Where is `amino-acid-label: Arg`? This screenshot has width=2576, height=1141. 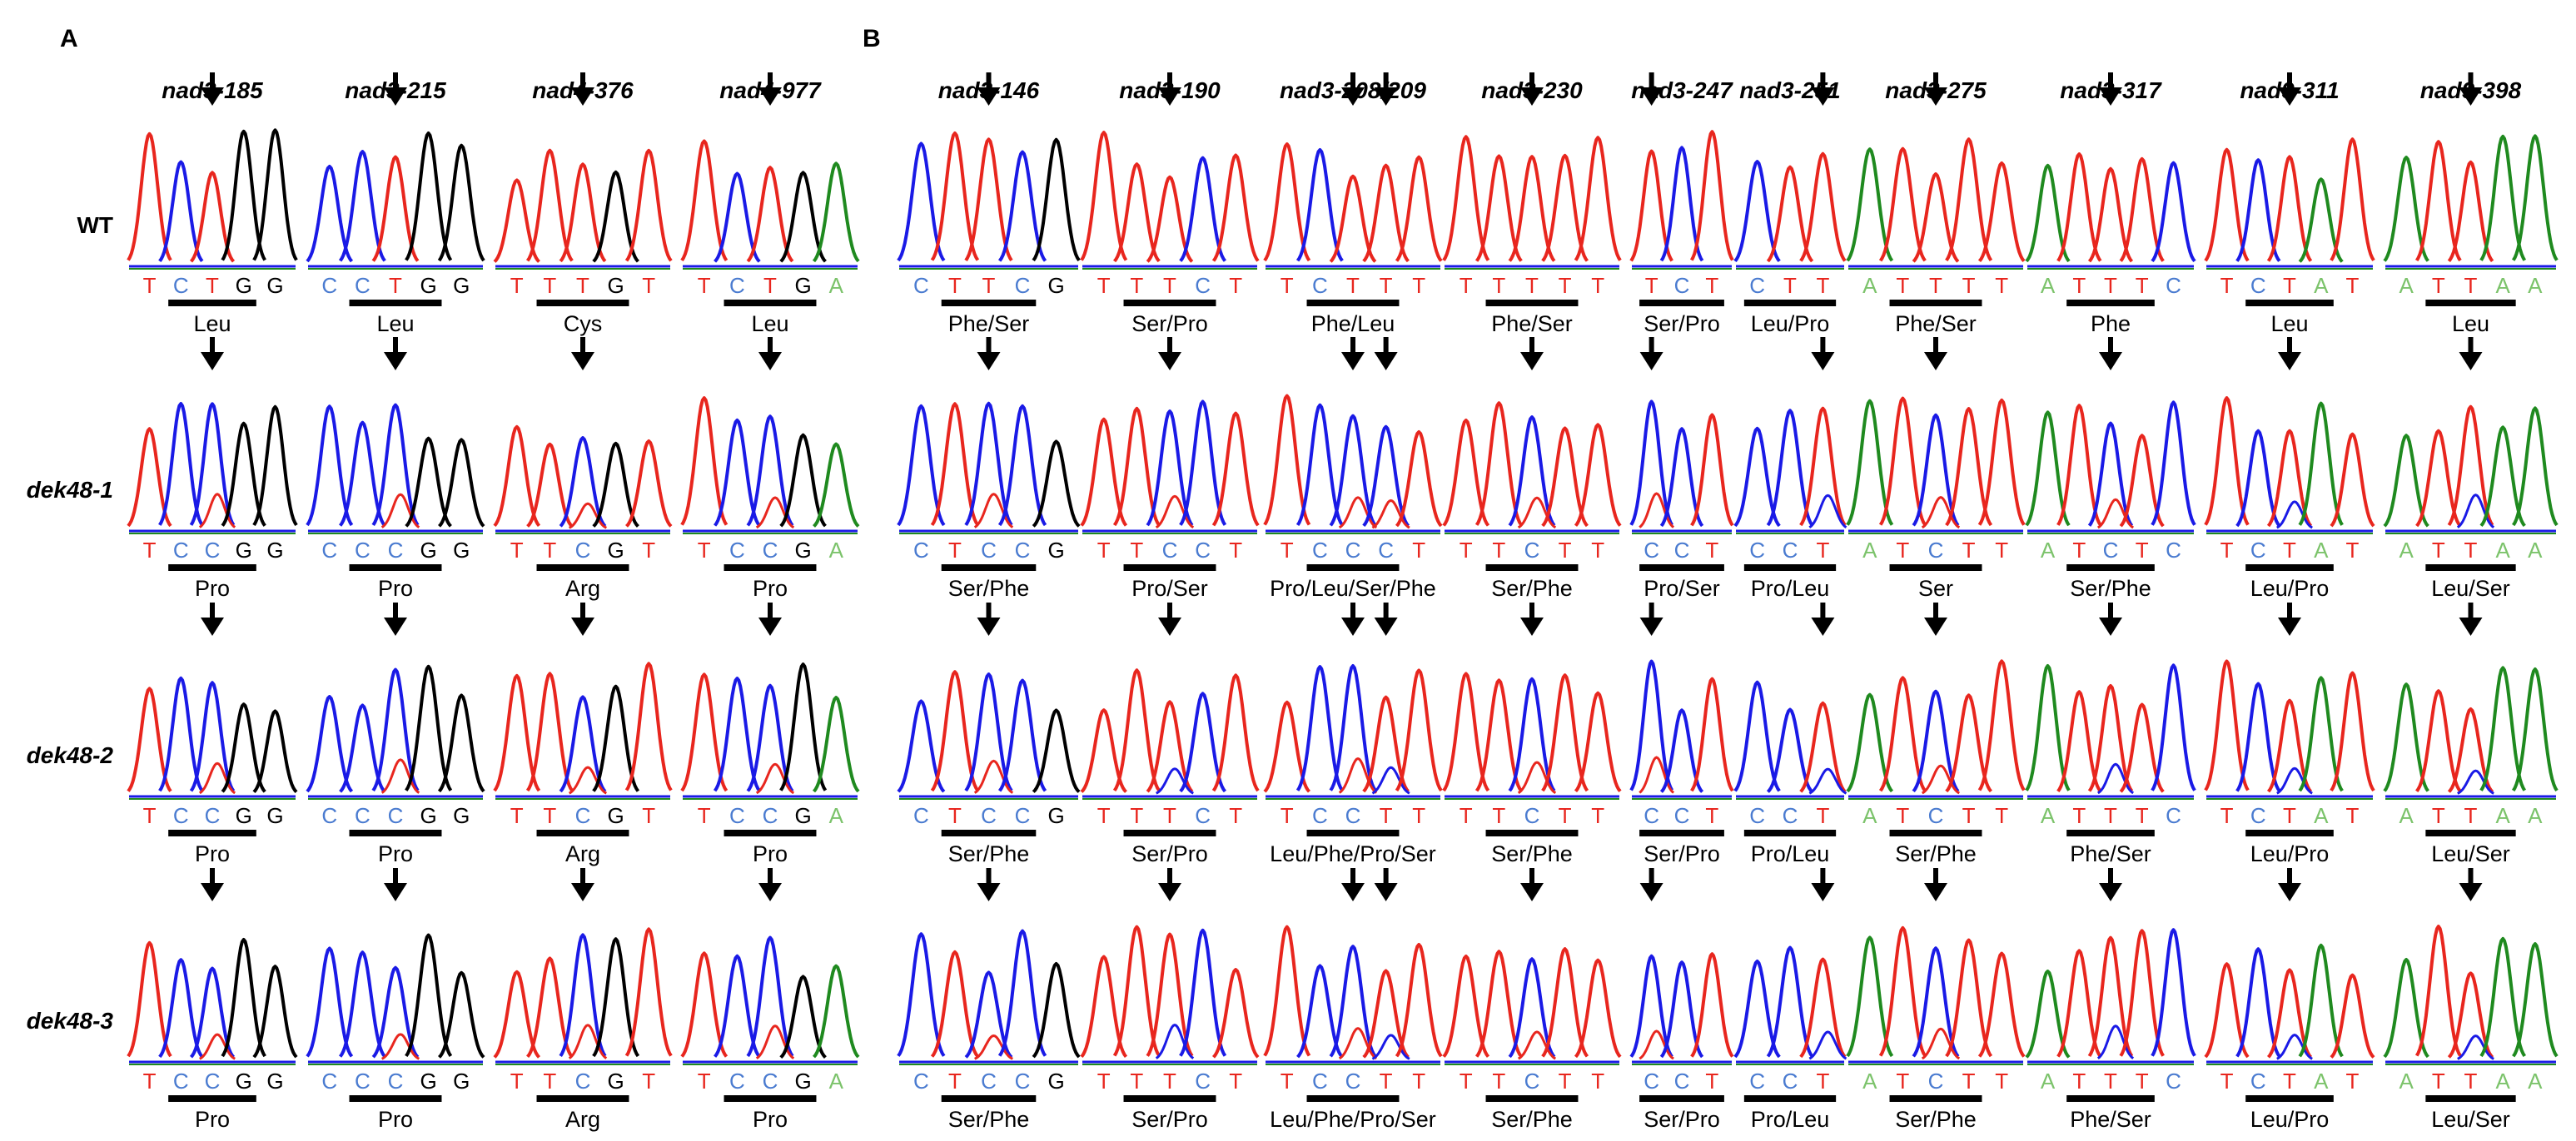 amino-acid-label: Arg is located at coordinates (582, 854).